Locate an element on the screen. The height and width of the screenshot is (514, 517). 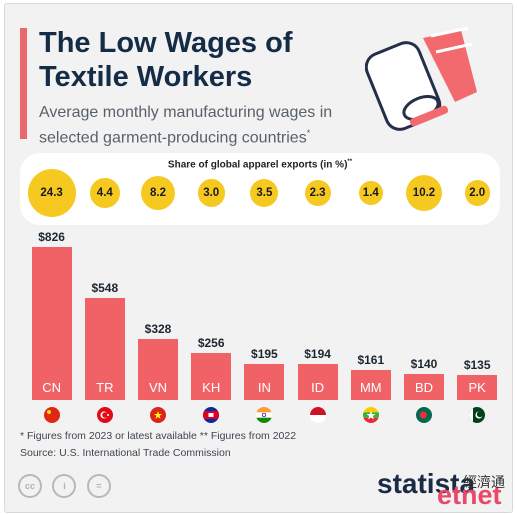
bar-pk is located at coordinates (477, 387).